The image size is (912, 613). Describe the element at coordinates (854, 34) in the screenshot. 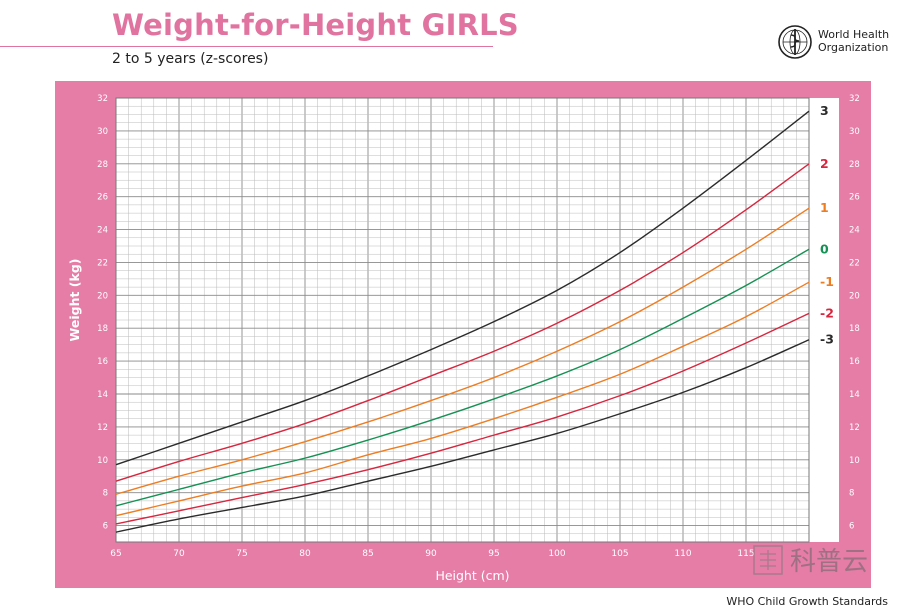

I see `organization-name-line1: World Health` at that location.